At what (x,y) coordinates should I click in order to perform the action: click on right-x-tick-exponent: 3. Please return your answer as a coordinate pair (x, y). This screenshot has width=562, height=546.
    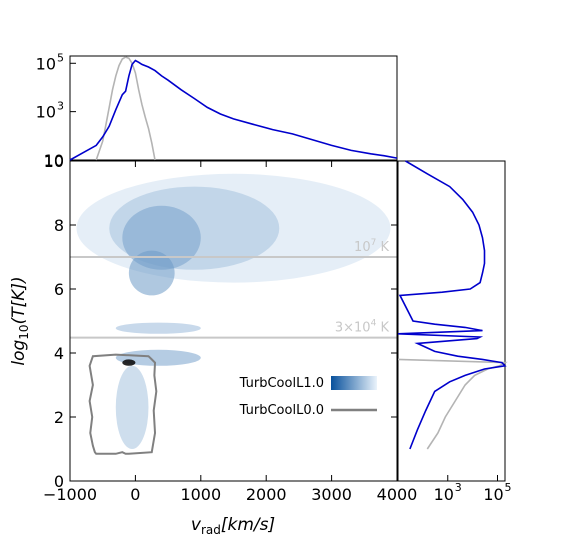
    Looking at the image, I should click on (458, 487).